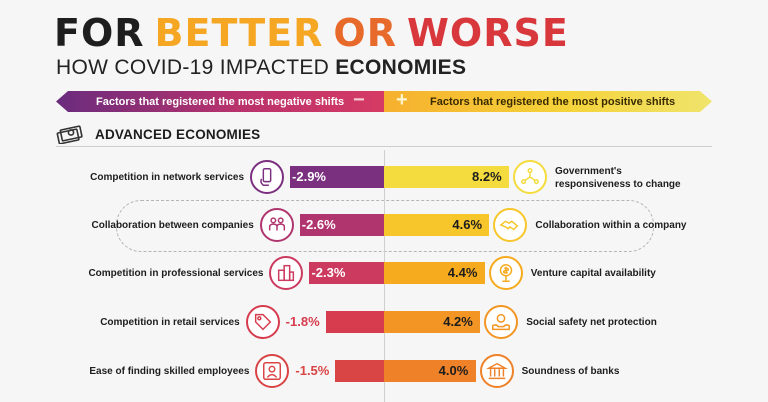 The image size is (768, 402). I want to click on positive-category-label: Social safety net protection, so click(591, 322).